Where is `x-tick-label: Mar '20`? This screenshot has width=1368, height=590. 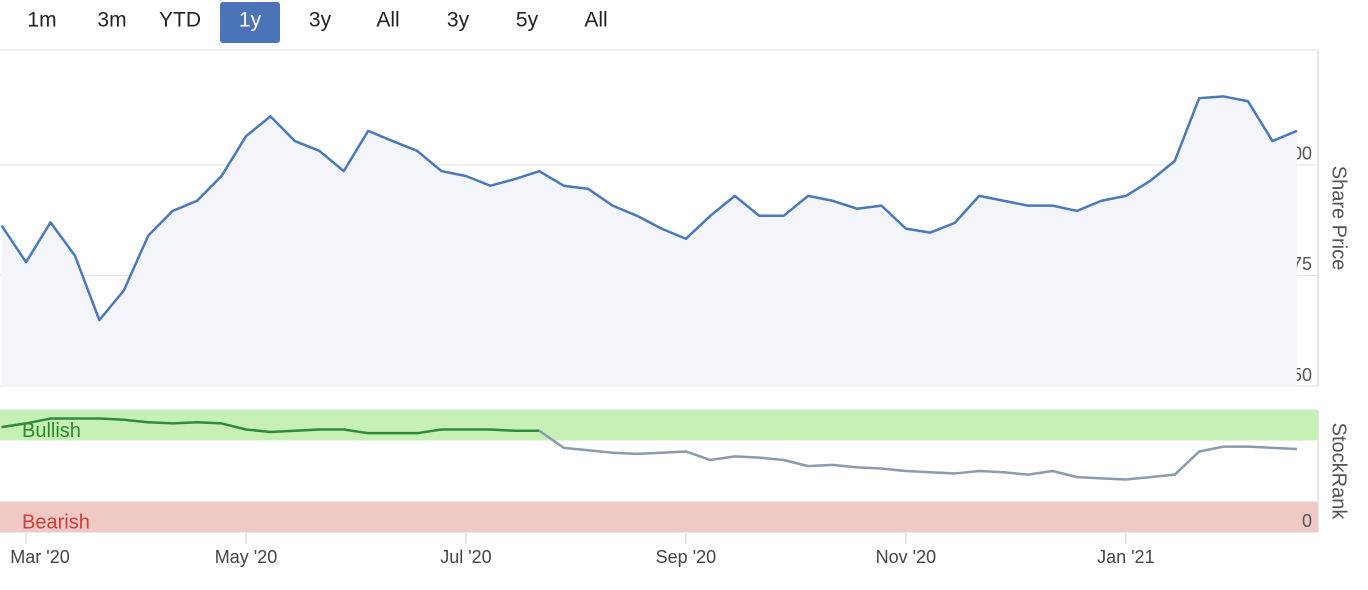
x-tick-label: Mar '20 is located at coordinates (39, 557).